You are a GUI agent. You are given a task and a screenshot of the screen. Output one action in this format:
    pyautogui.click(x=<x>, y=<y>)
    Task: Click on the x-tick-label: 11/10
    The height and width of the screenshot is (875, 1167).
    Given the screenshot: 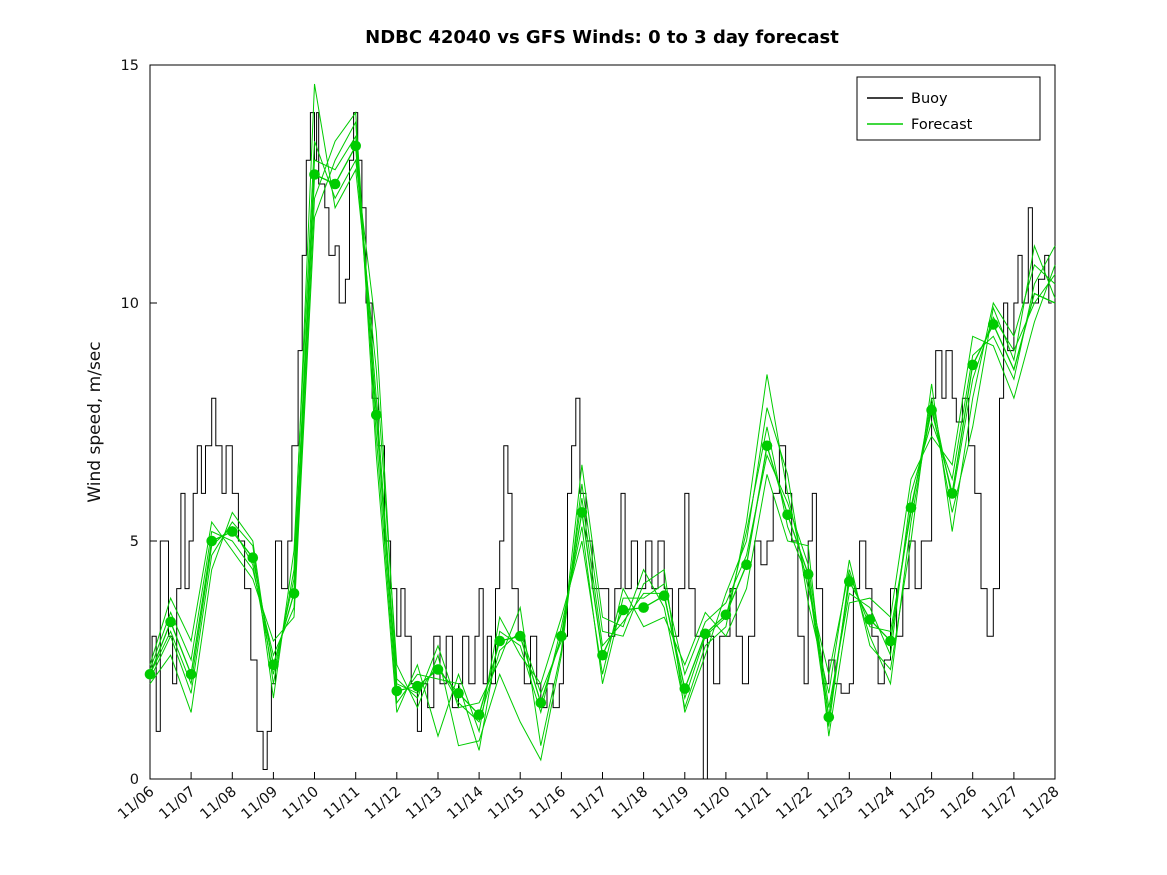 What is the action you would take?
    pyautogui.click(x=301, y=803)
    